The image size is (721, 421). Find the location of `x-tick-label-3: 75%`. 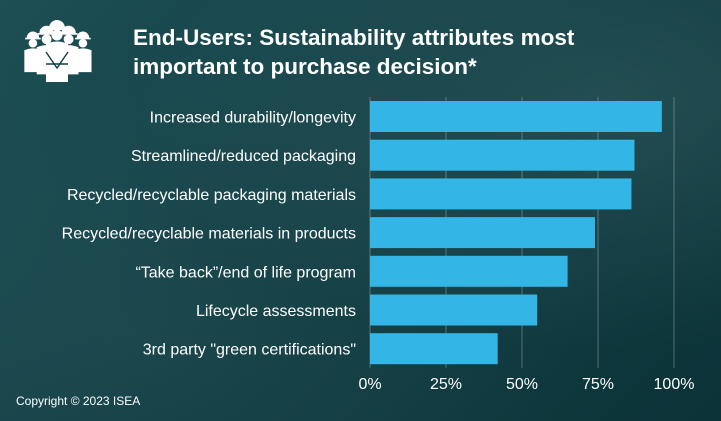

x-tick-label-3: 75% is located at coordinates (598, 384).